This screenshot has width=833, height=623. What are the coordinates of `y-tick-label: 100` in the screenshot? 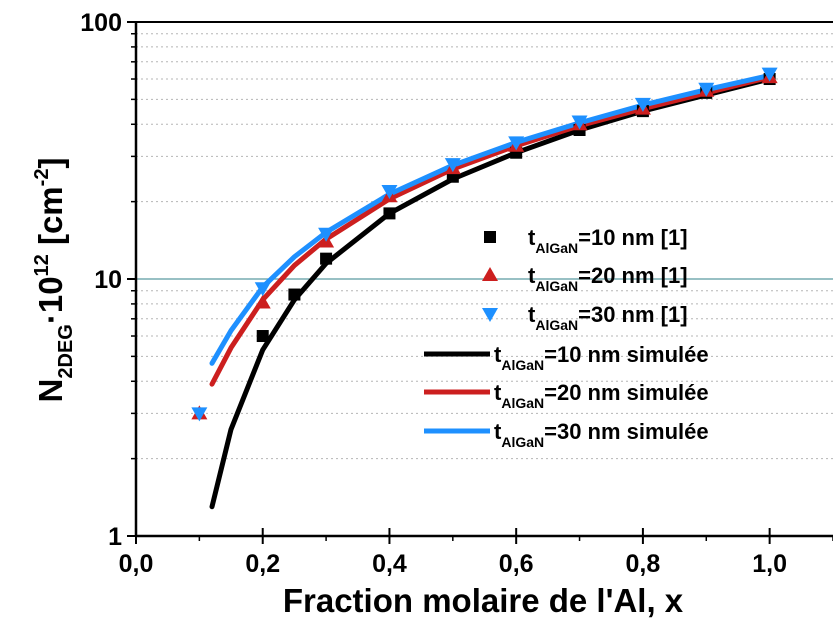 It's located at (101, 23).